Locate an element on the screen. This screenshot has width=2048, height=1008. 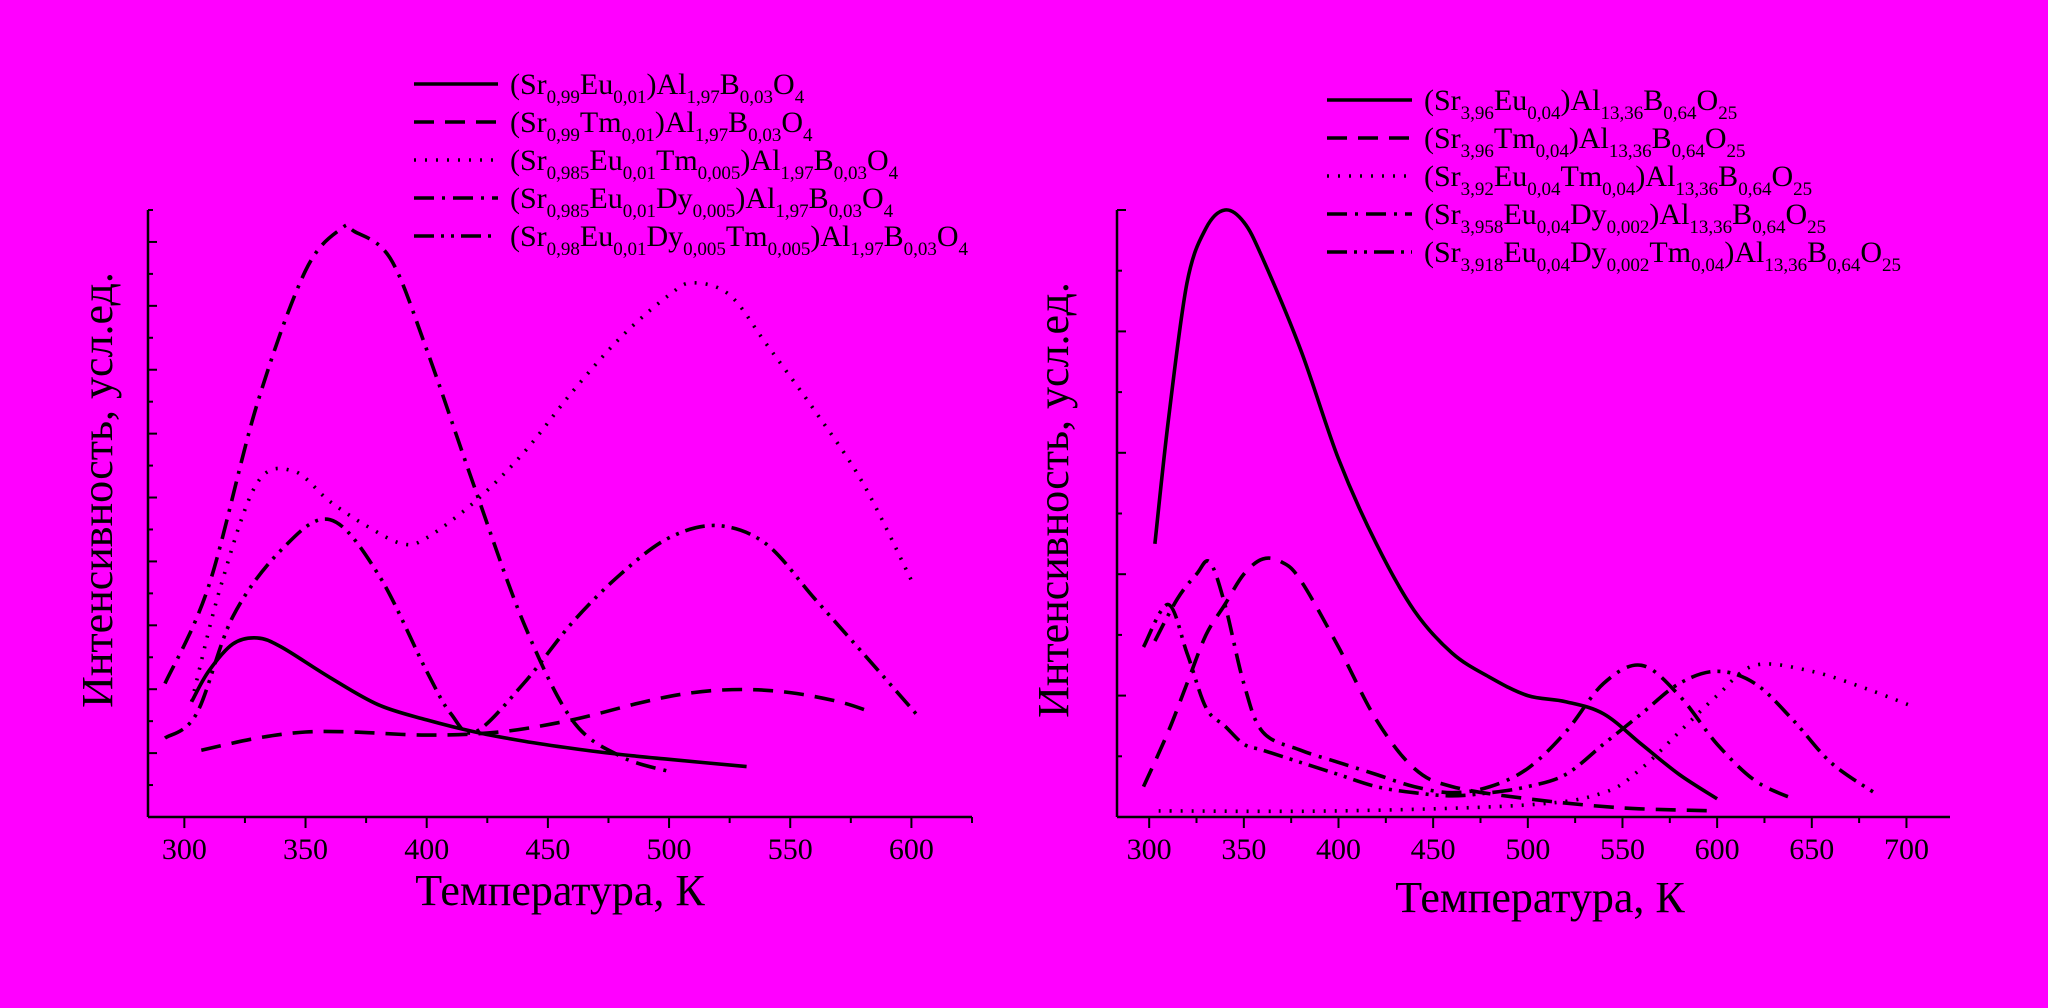
legend-entry: (Sr0,99Tm0,01)Al1,97B0,03O4 is located at coordinates (661, 126).